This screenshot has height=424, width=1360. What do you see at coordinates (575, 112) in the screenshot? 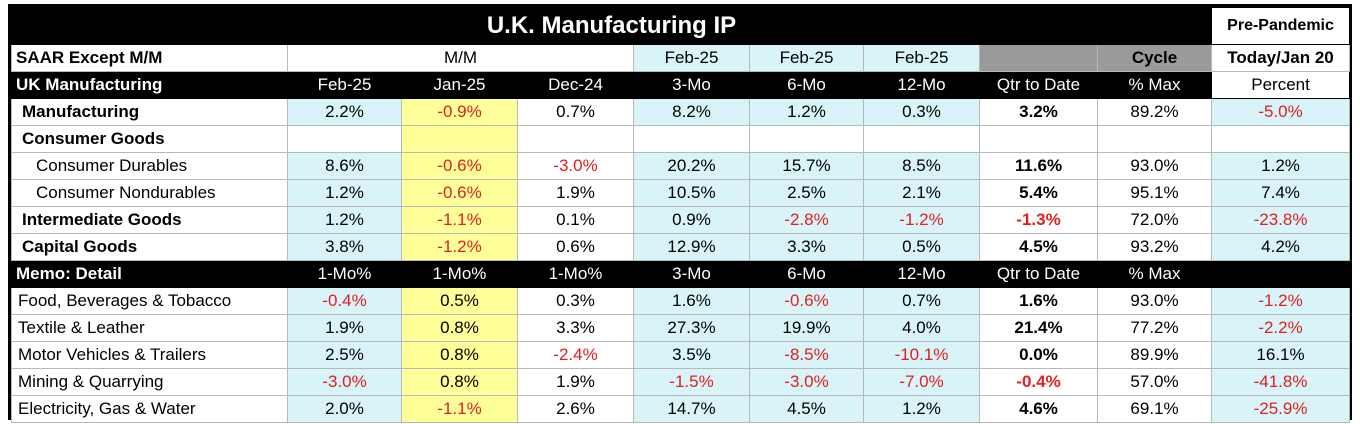
I see `value-cell: 0.7%` at bounding box center [575, 112].